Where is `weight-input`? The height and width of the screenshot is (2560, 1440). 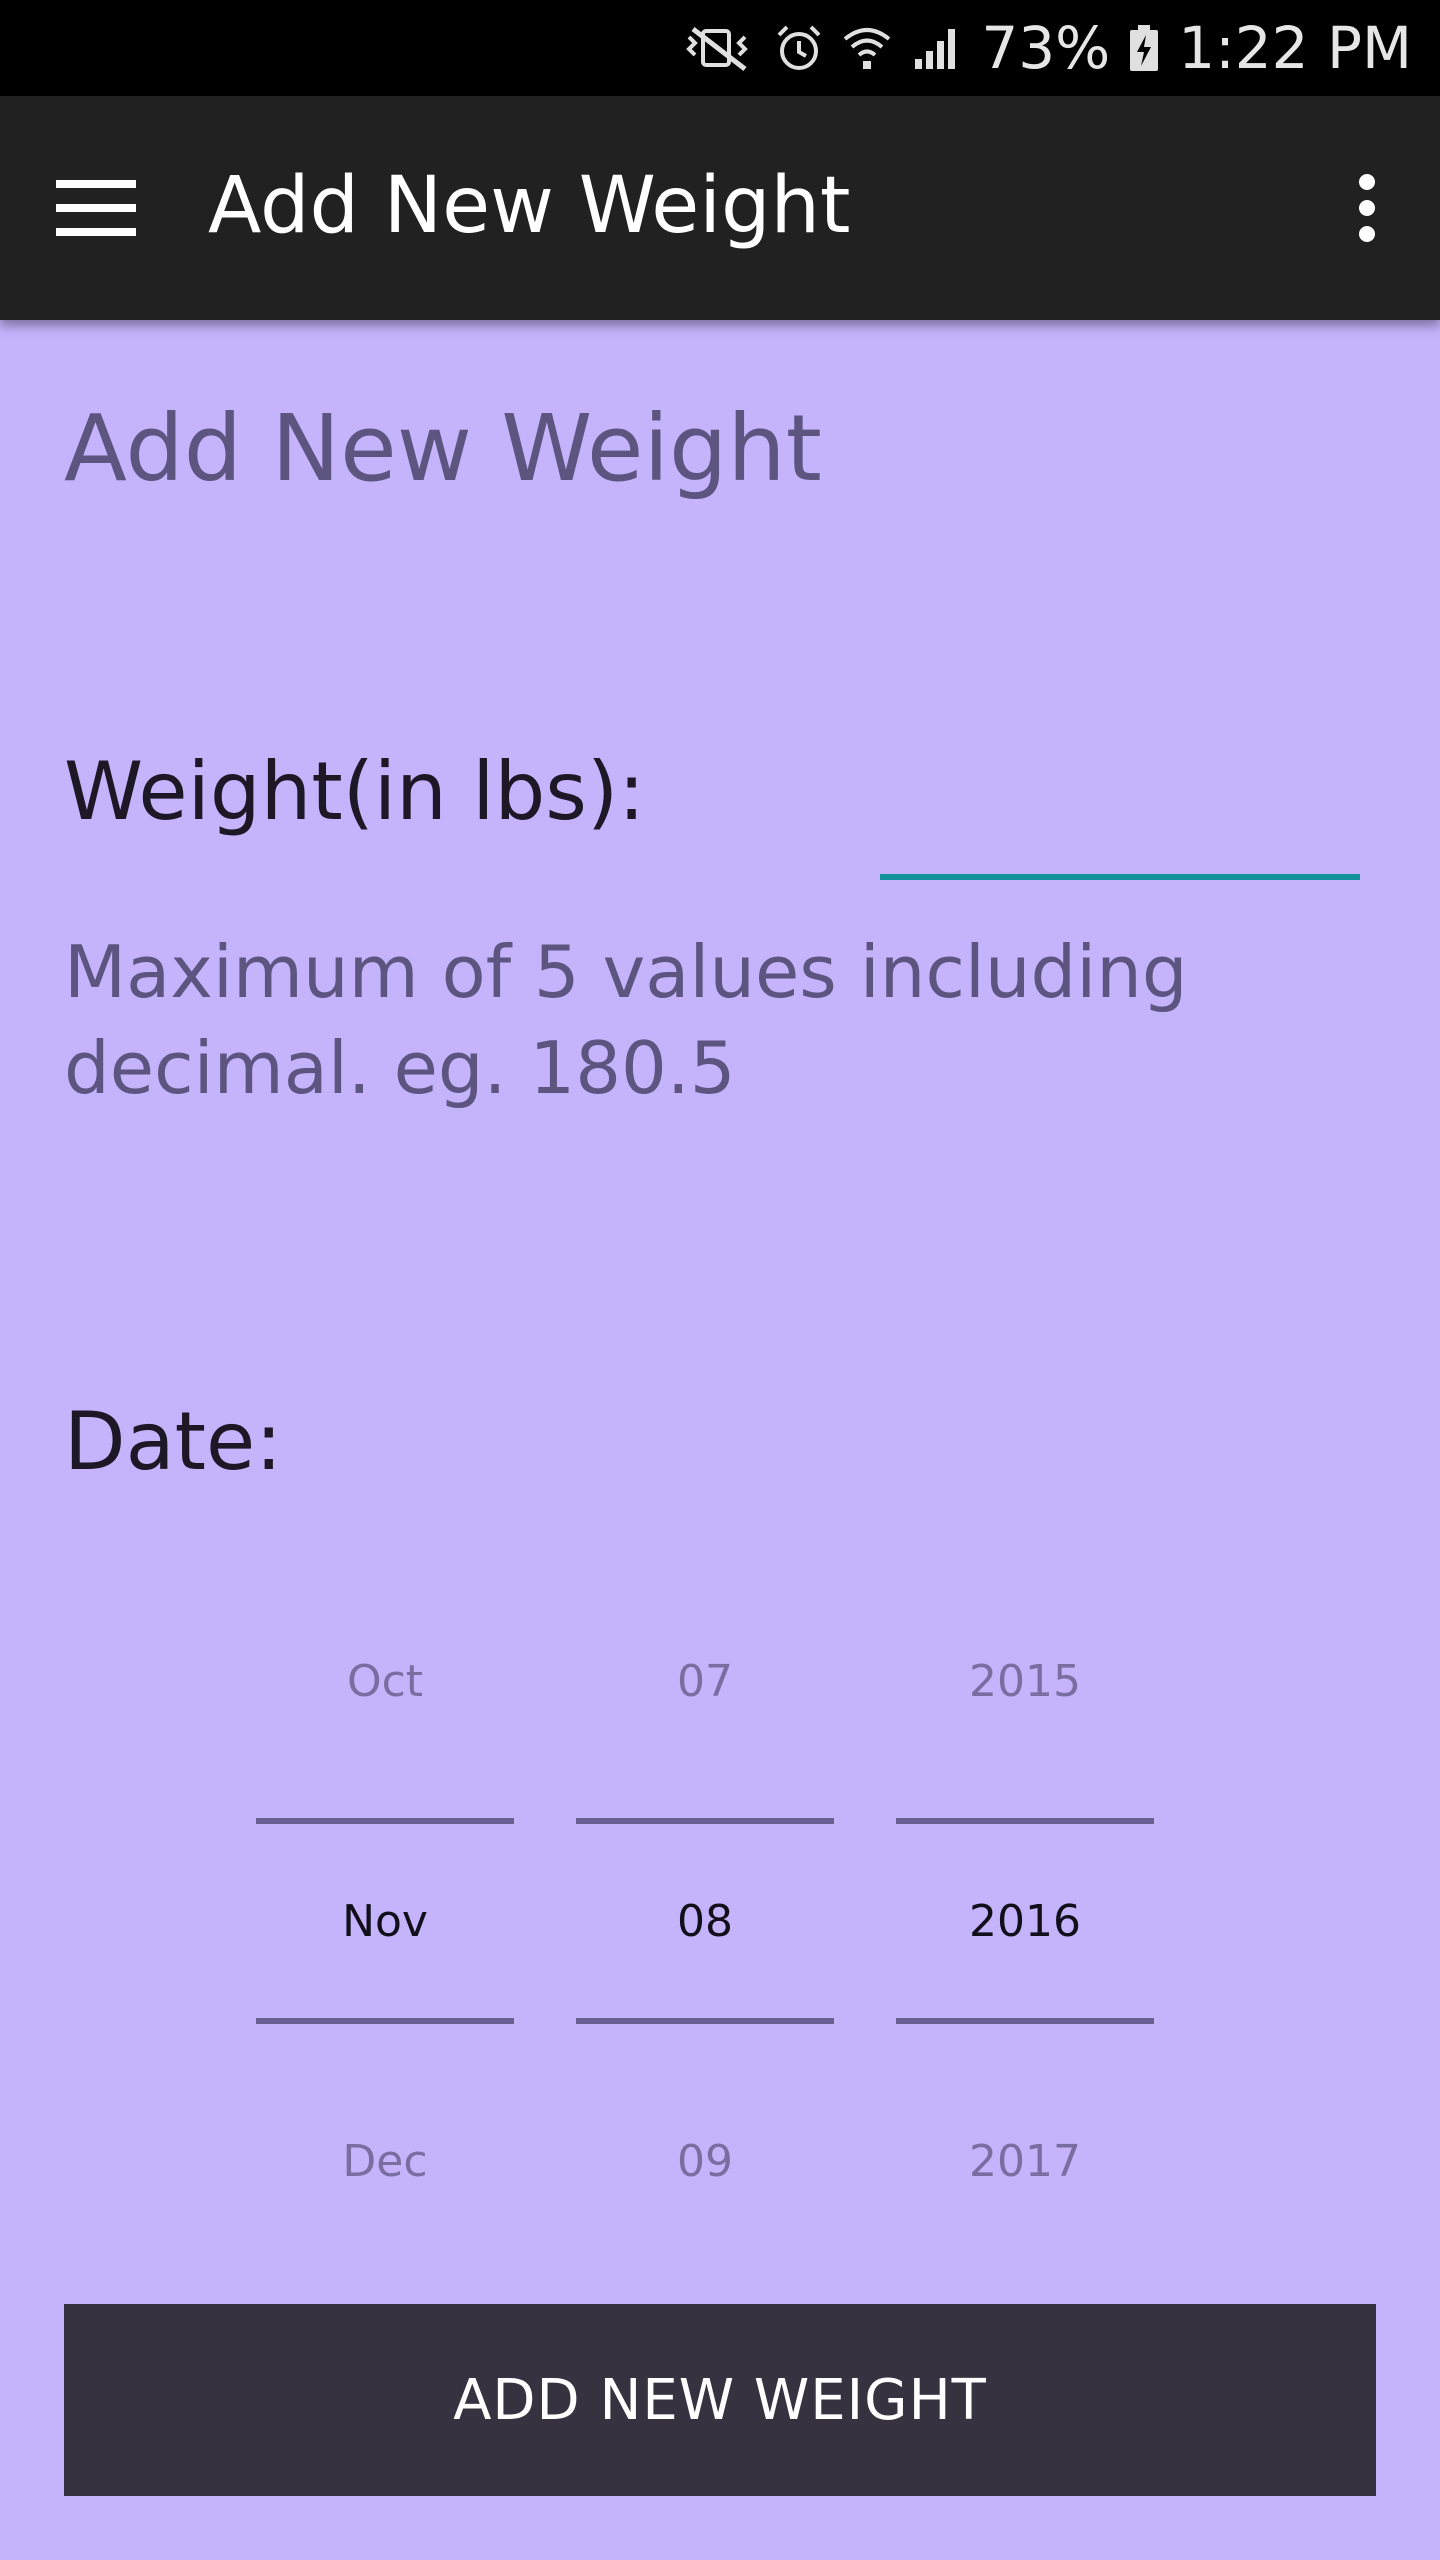 weight-input is located at coordinates (1120, 830).